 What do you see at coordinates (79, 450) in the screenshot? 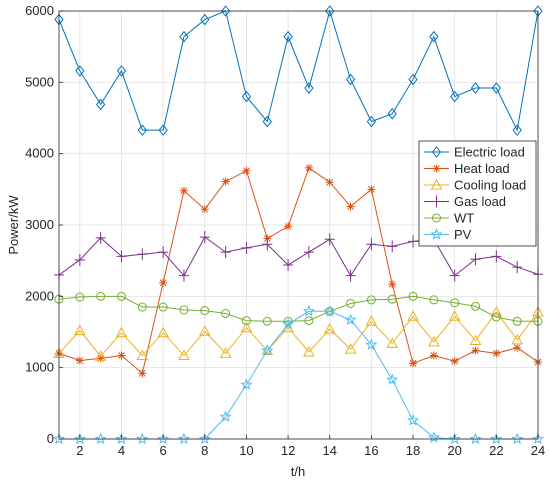
I see `x-tick-label: 2` at bounding box center [79, 450].